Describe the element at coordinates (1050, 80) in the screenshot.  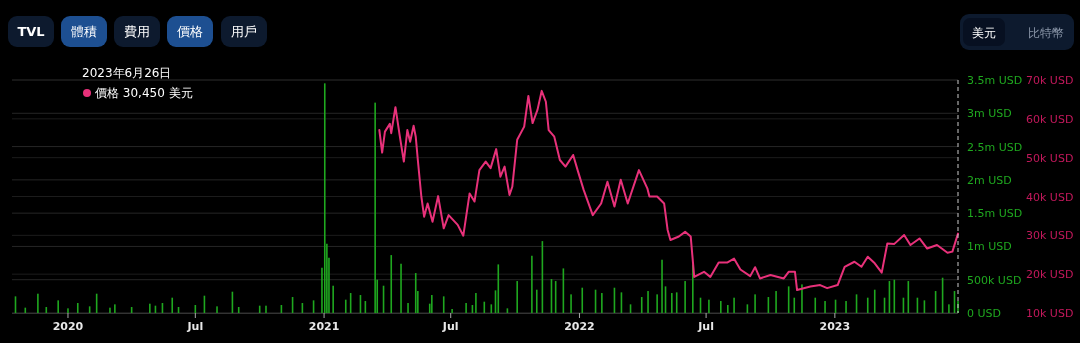
I see `y2-tick-label: 70k USD` at that location.